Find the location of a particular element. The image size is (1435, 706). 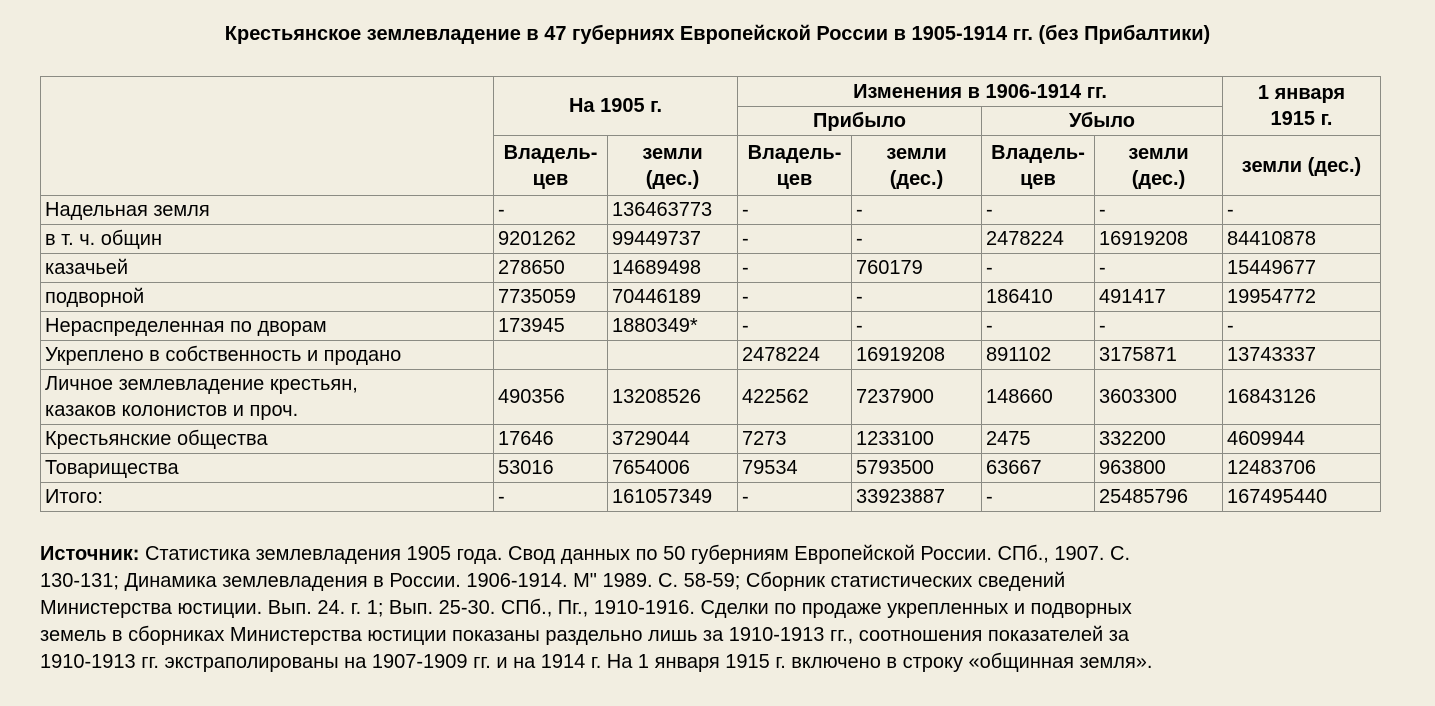

table-cell: 1233100 is located at coordinates (916, 439).